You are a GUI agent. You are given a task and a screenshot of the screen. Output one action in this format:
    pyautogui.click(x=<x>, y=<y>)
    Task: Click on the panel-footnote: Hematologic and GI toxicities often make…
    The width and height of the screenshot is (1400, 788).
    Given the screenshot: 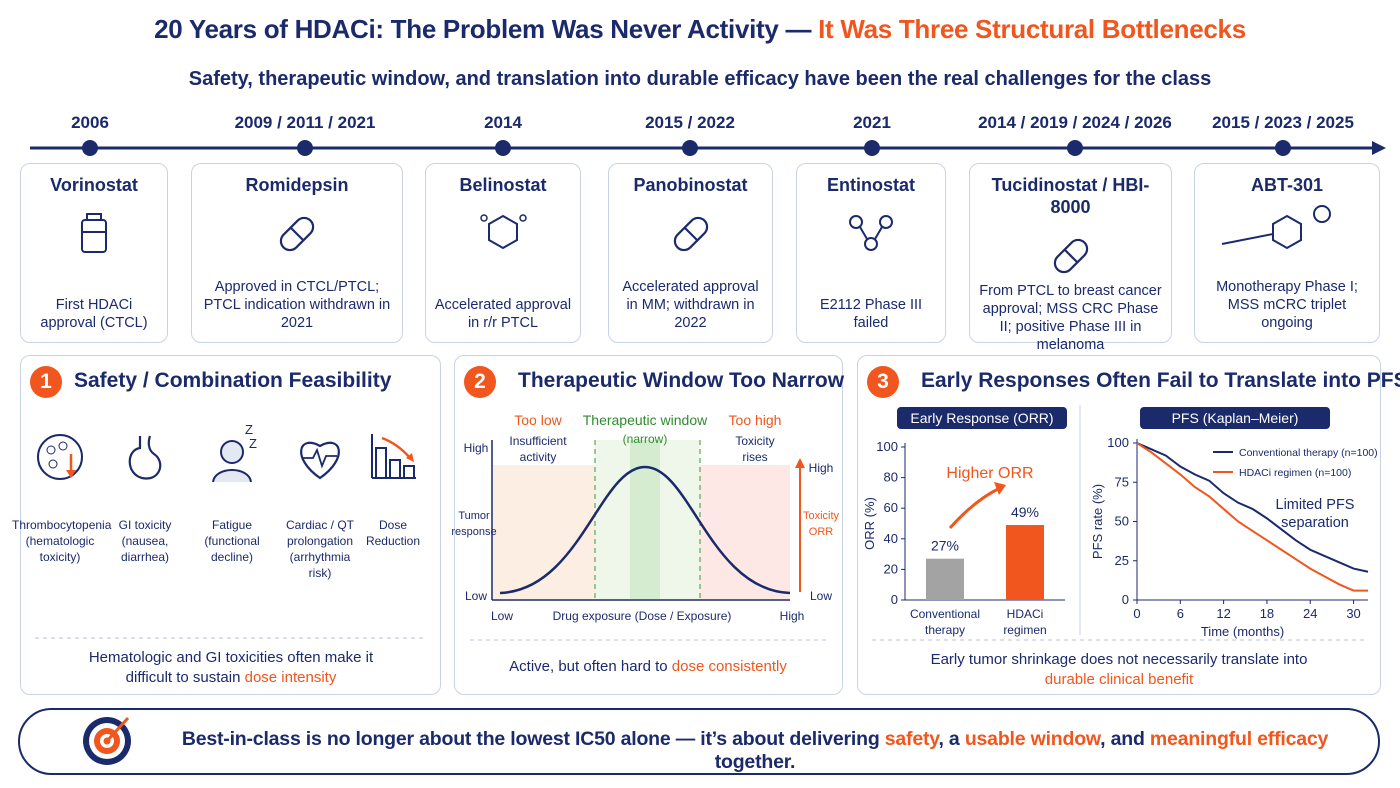 What is the action you would take?
    pyautogui.click(x=231, y=668)
    